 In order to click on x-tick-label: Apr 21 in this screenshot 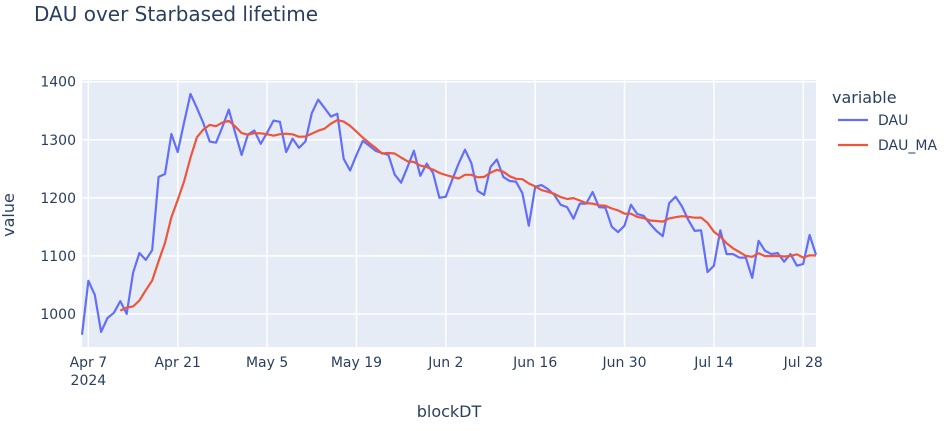, I will do `click(177, 363)`.